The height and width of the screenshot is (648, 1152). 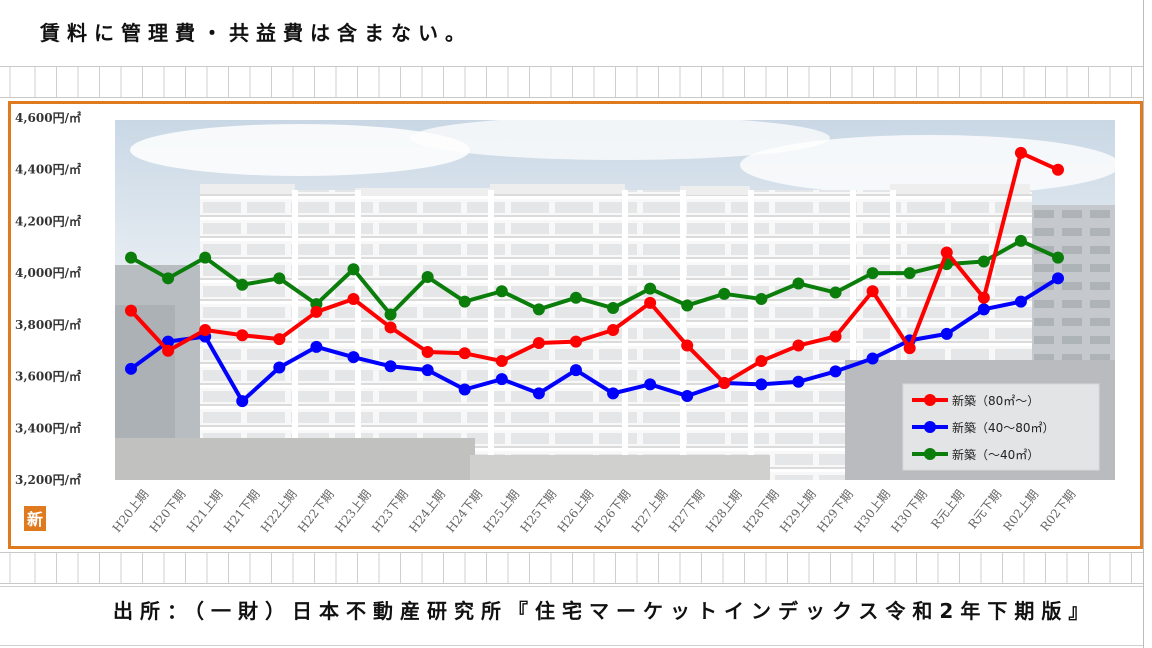 What do you see at coordinates (502, 511) in the screenshot?
I see `x-tick-label: H25上期` at bounding box center [502, 511].